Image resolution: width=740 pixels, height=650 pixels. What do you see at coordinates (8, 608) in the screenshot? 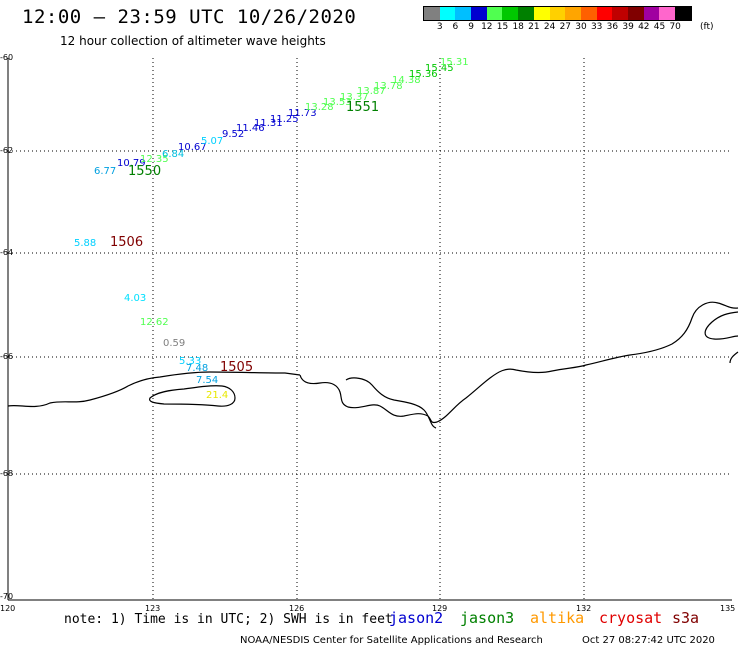
I see `longitude-label: 120` at bounding box center [8, 608].